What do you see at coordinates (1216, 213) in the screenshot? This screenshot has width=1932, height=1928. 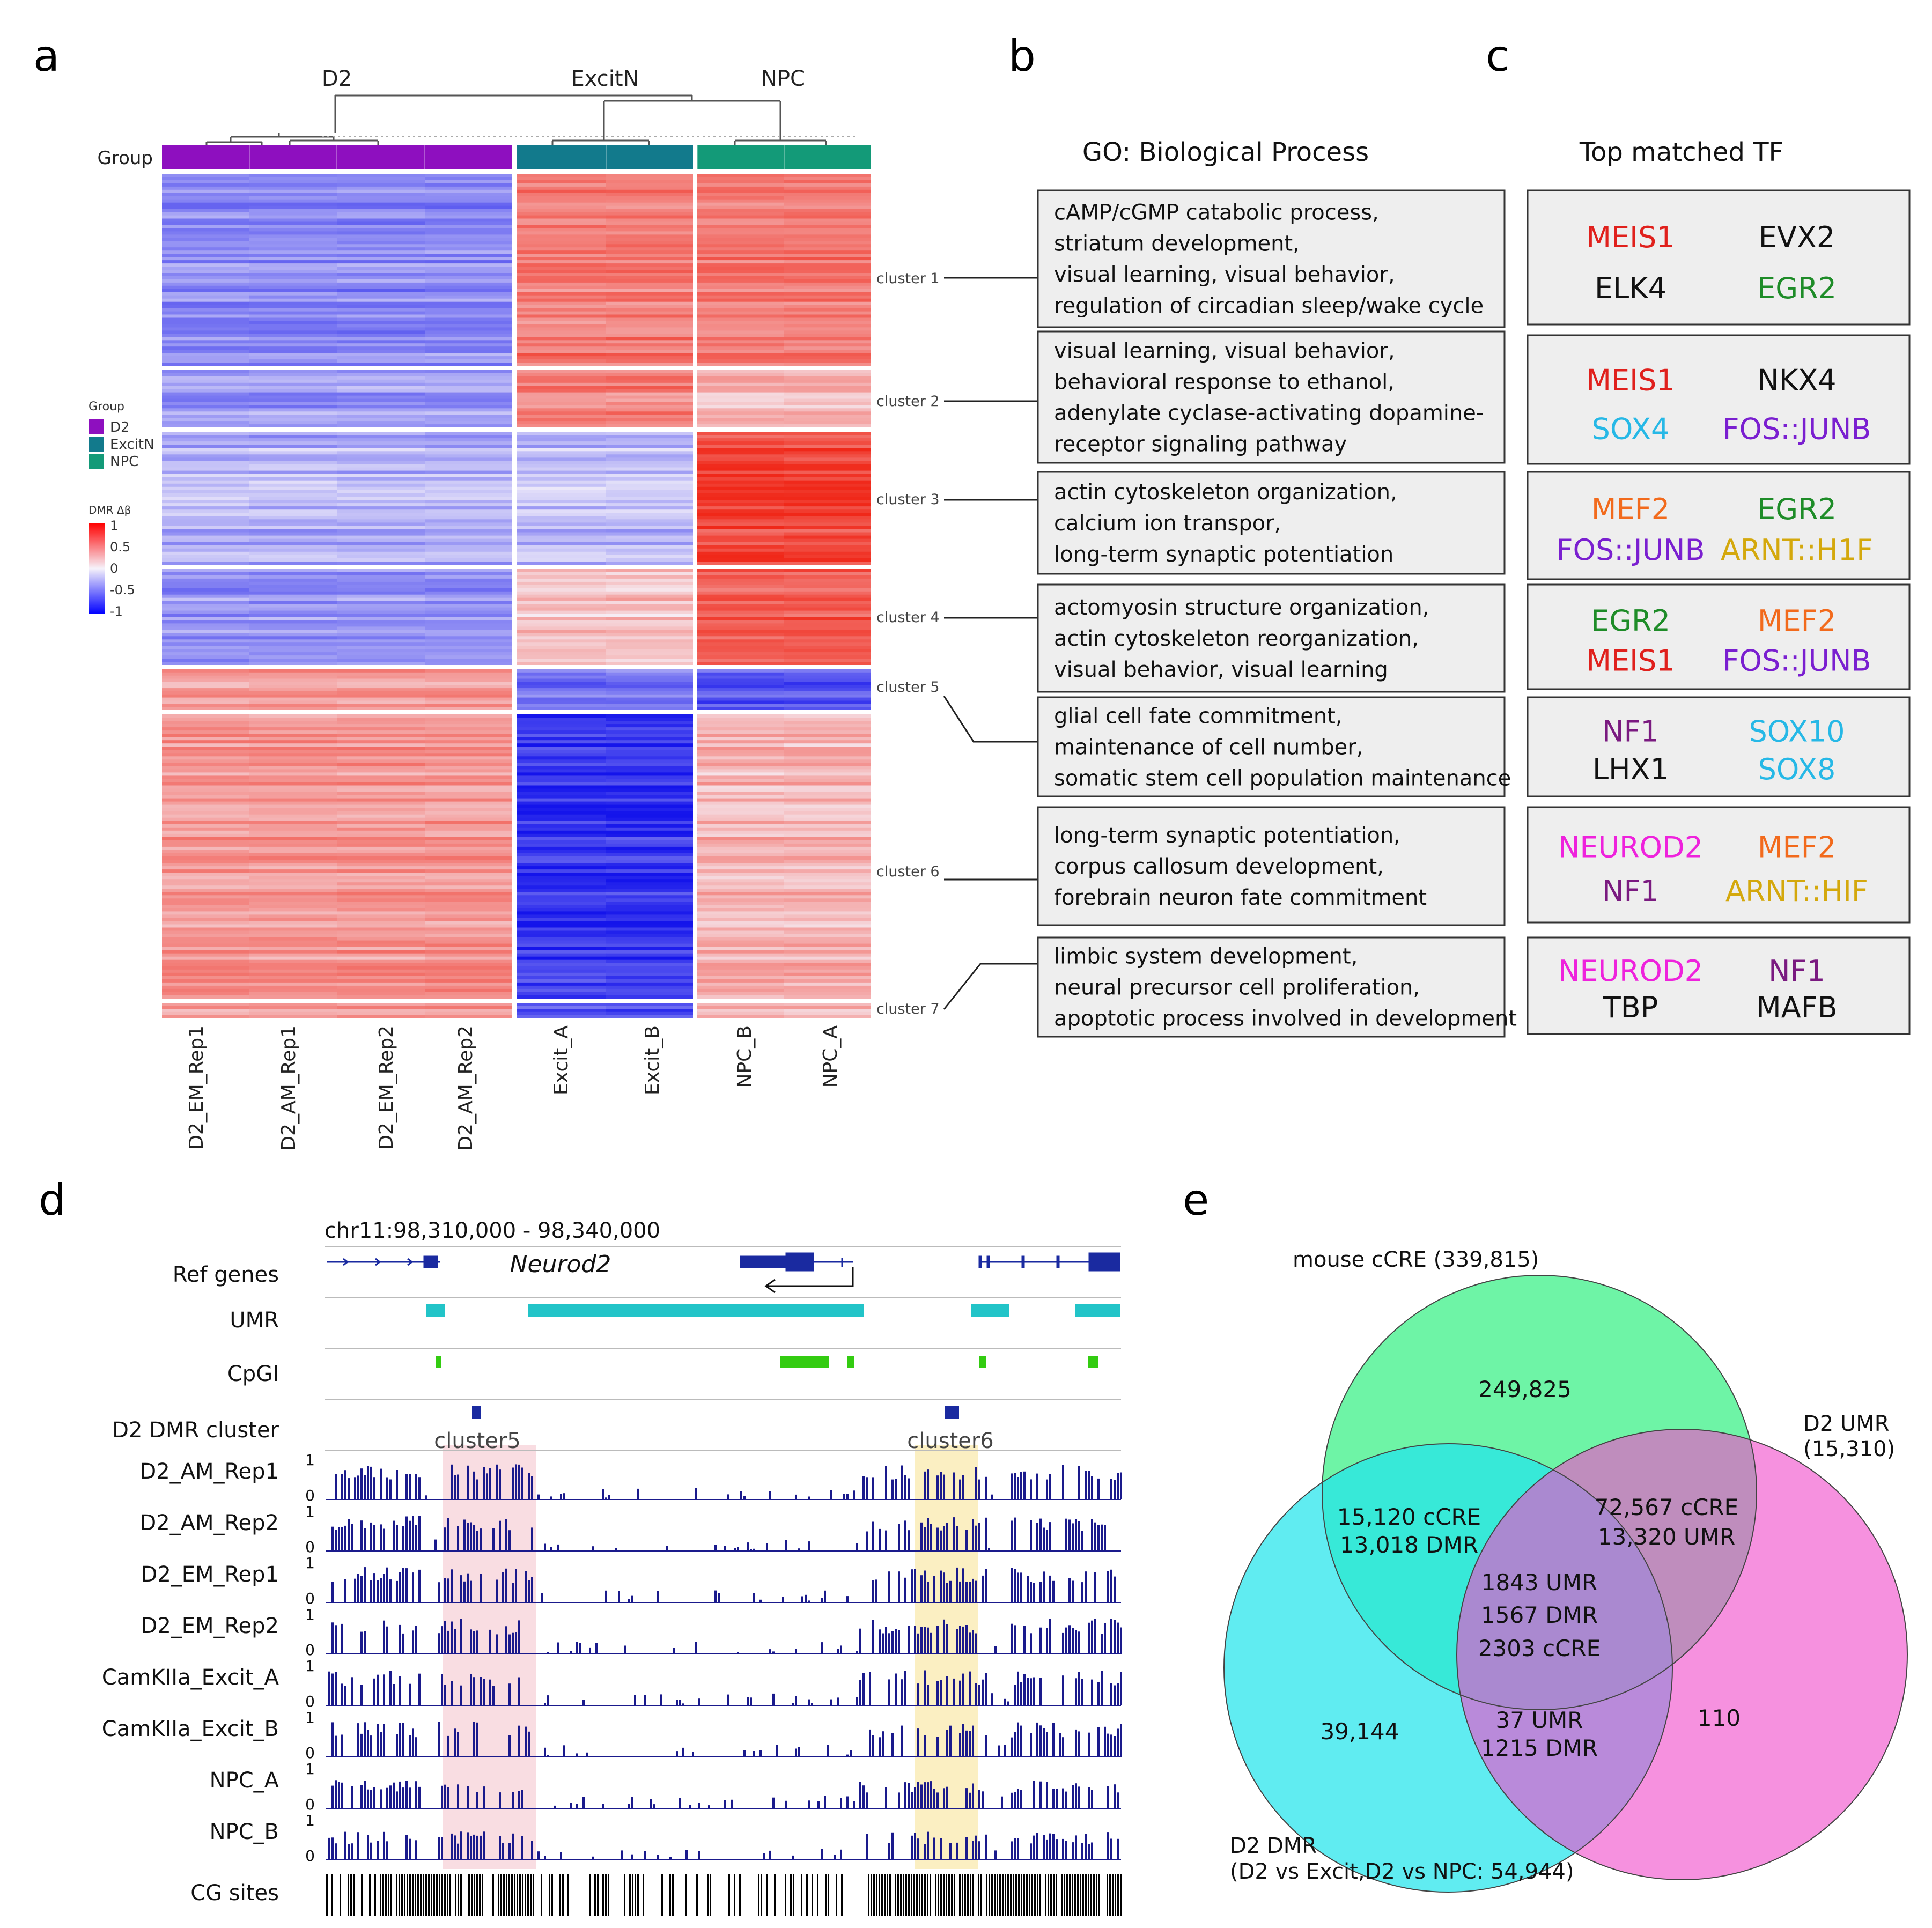 I see `go-term-line: cAMP/cGMP catabolic process,` at bounding box center [1216, 213].